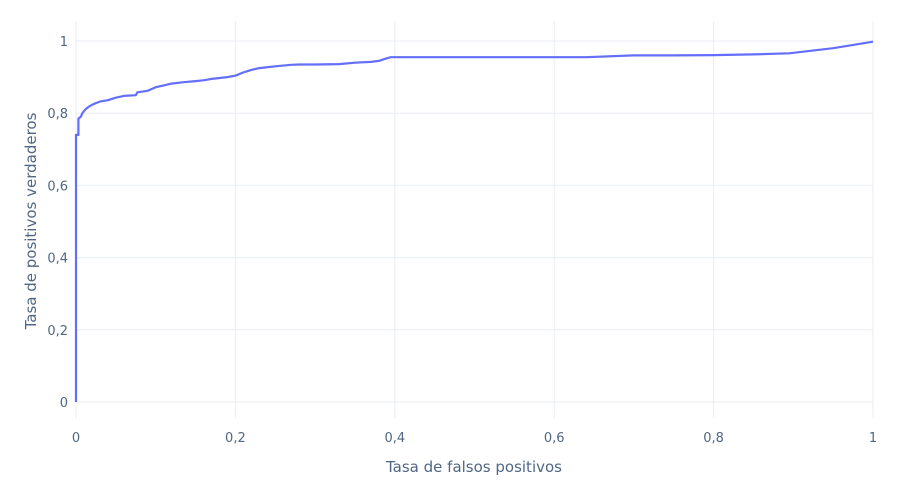 The width and height of the screenshot is (905, 493). I want to click on x-axis-title: Tasa de falsos positivos, so click(473, 467).